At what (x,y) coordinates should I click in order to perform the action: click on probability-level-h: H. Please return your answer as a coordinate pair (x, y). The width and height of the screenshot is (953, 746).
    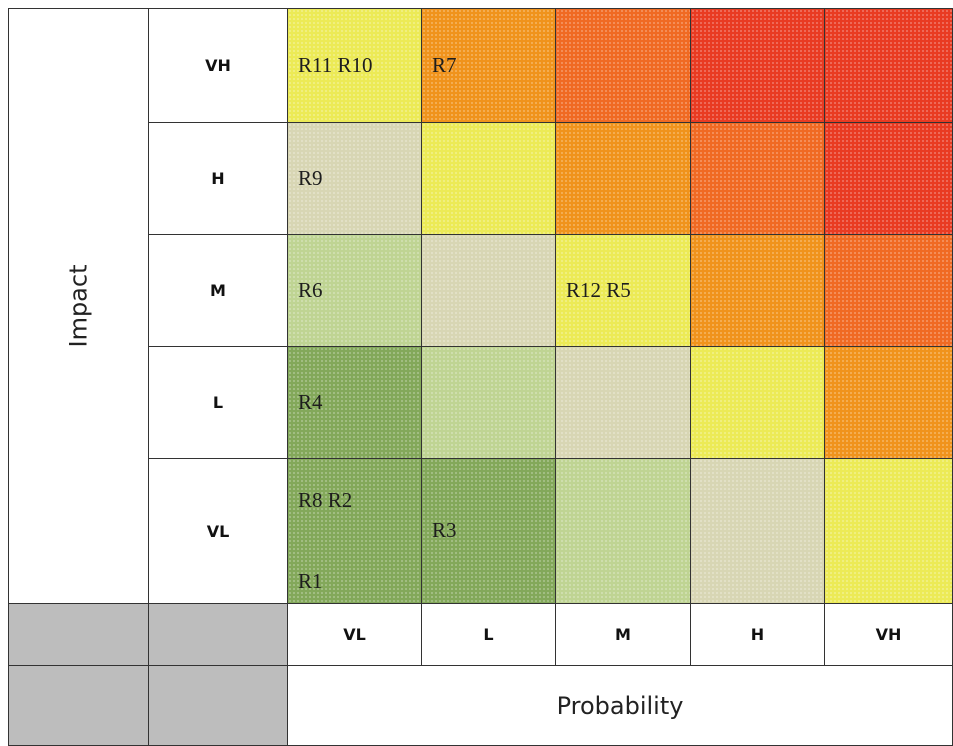
    Looking at the image, I should click on (758, 635).